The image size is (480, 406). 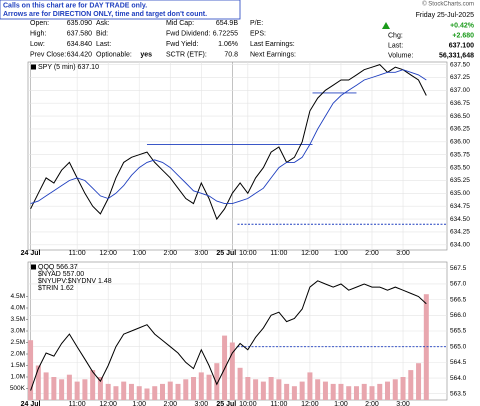 I want to click on y2-tick-label: 500K, so click(x=18, y=388).